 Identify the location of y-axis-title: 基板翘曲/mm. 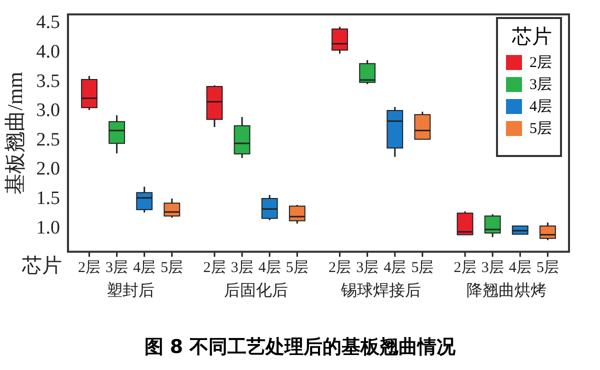
(15, 133).